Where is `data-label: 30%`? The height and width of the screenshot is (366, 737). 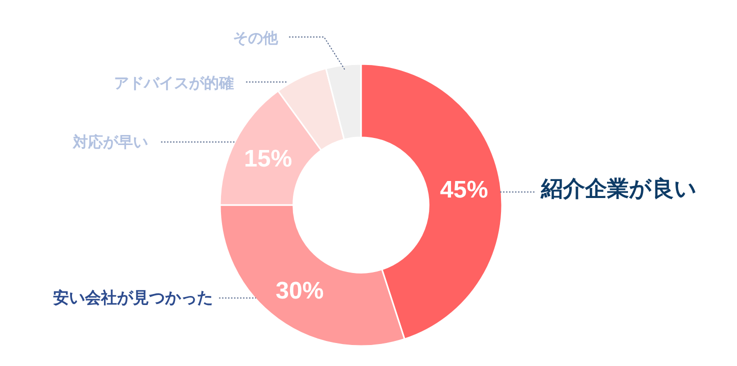 data-label: 30% is located at coordinates (300, 290).